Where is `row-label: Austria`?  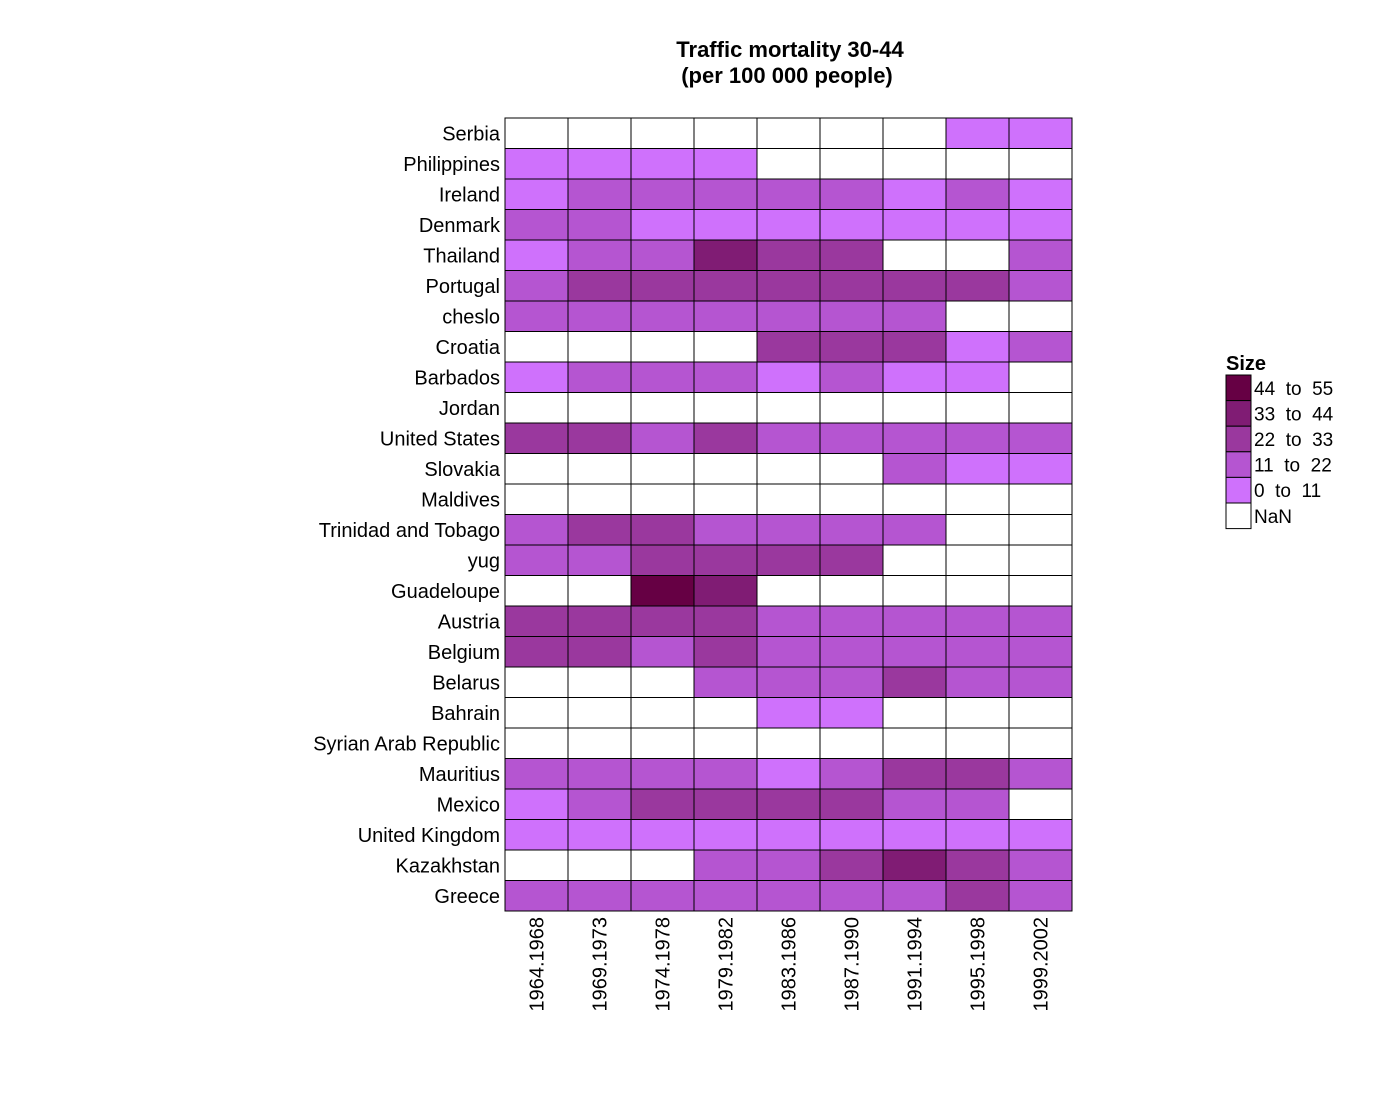 row-label: Austria is located at coordinates (469, 622).